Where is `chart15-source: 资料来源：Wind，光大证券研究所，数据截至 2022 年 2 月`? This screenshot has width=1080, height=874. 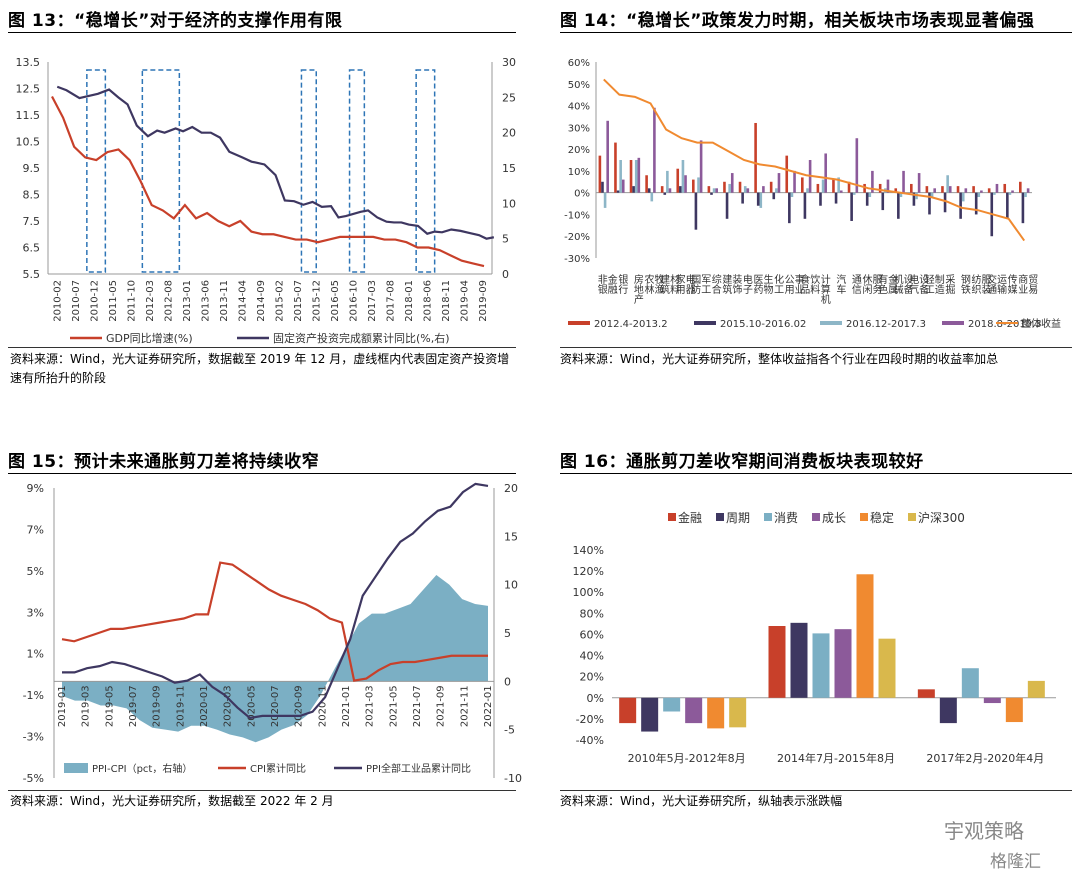 chart15-source: 资料来源：Wind，光大证券研究所，数据截至 2022 年 2 月 is located at coordinates (172, 801).